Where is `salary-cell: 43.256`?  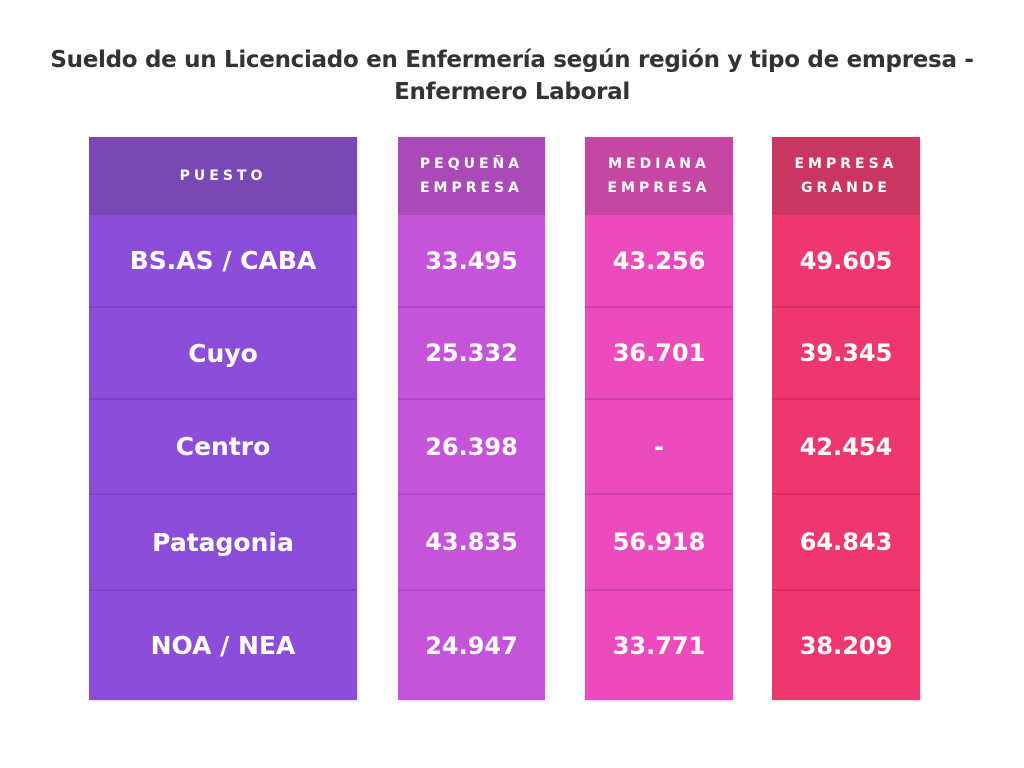 salary-cell: 43.256 is located at coordinates (659, 260).